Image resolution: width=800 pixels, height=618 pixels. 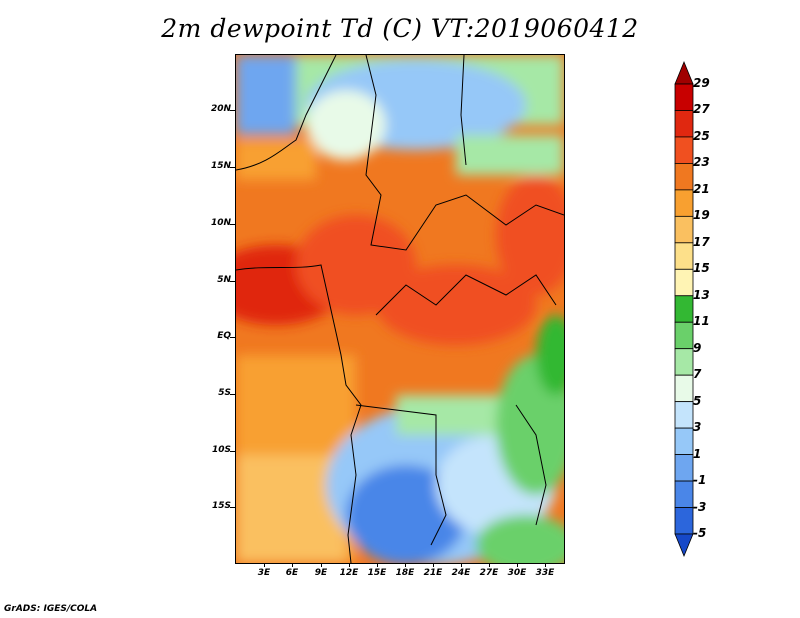 I want to click on colorbar-tick-label: -3, so click(x=700, y=506).